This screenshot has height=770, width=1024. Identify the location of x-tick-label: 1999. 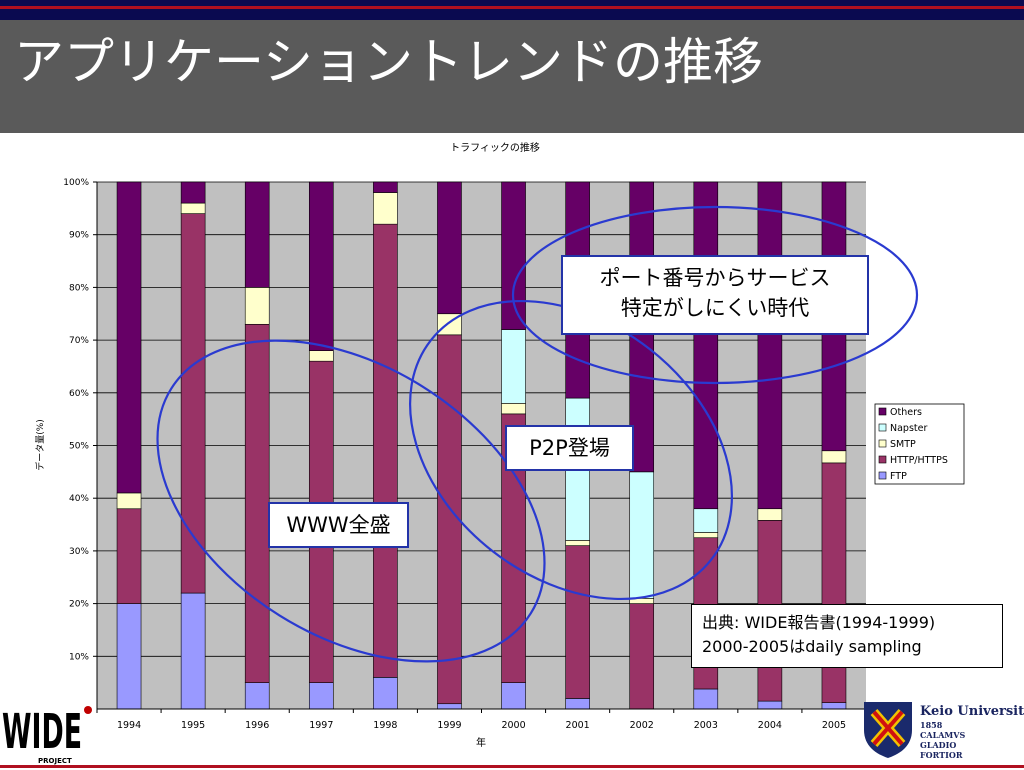
(449, 725).